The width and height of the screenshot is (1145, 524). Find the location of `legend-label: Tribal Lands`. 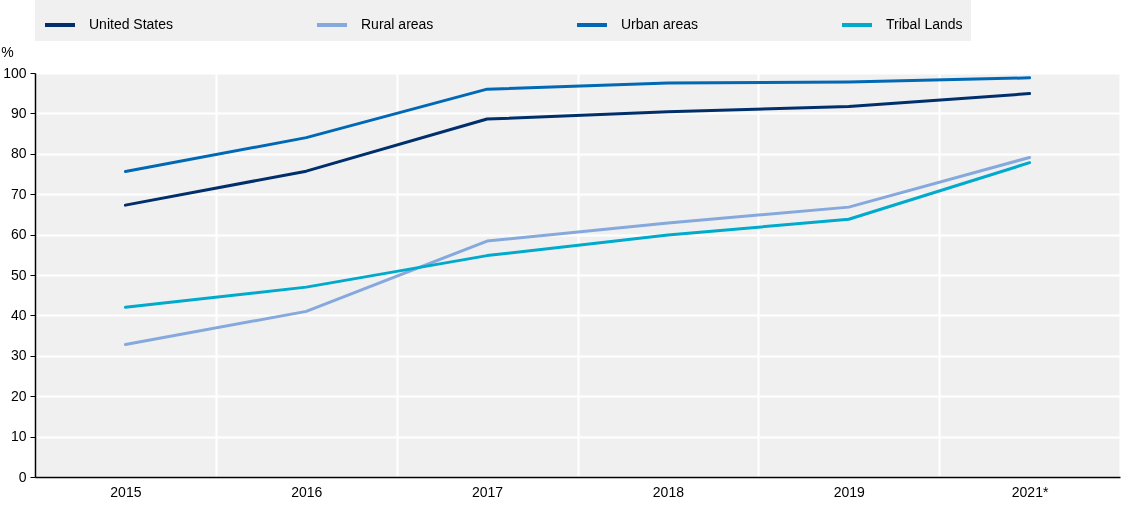

legend-label: Tribal Lands is located at coordinates (924, 24).